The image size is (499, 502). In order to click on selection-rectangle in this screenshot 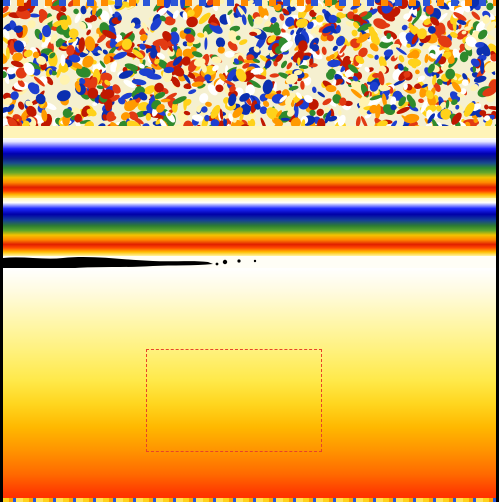, I will do `click(234, 400)`.